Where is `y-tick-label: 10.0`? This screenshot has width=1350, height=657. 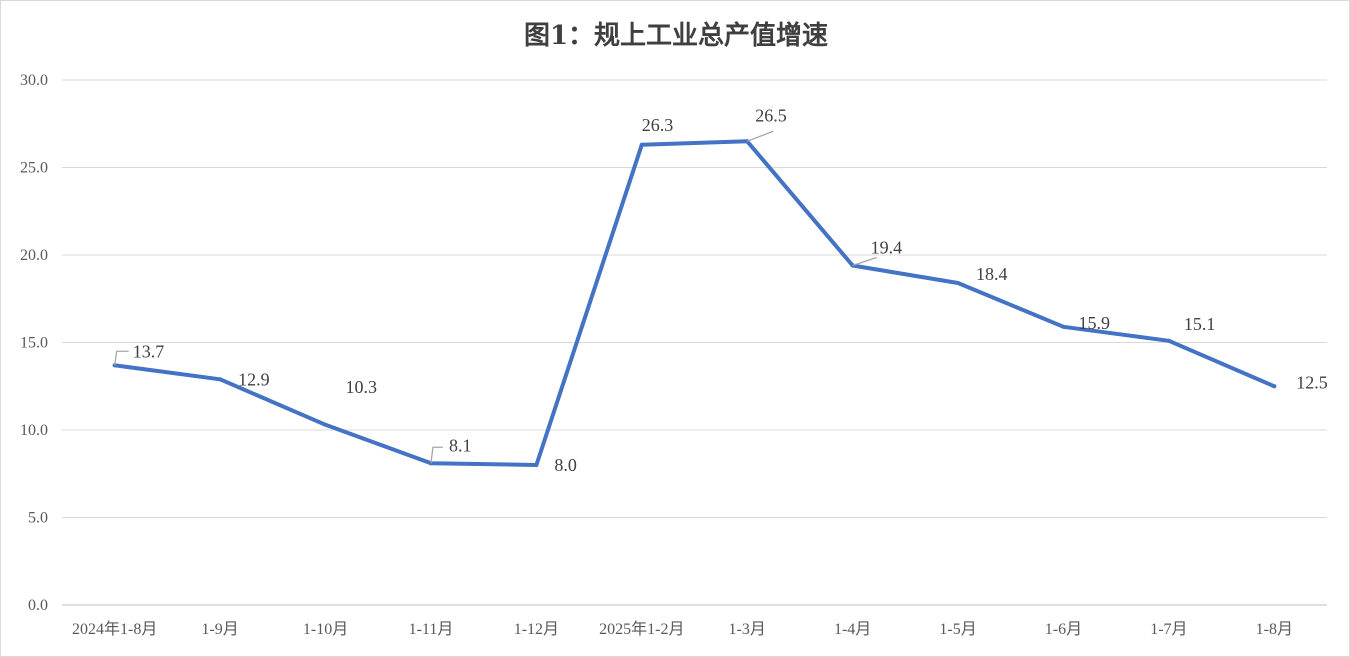
y-tick-label: 10.0 is located at coordinates (34, 430).